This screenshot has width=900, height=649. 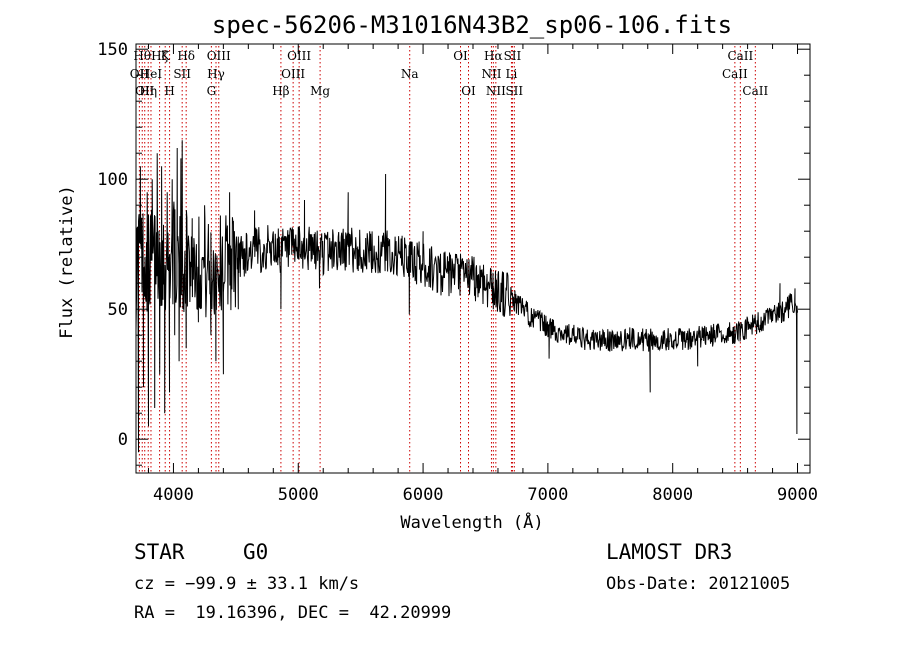 What do you see at coordinates (698, 584) in the screenshot?
I see `observation-date: Obs-Date: 20121005` at bounding box center [698, 584].